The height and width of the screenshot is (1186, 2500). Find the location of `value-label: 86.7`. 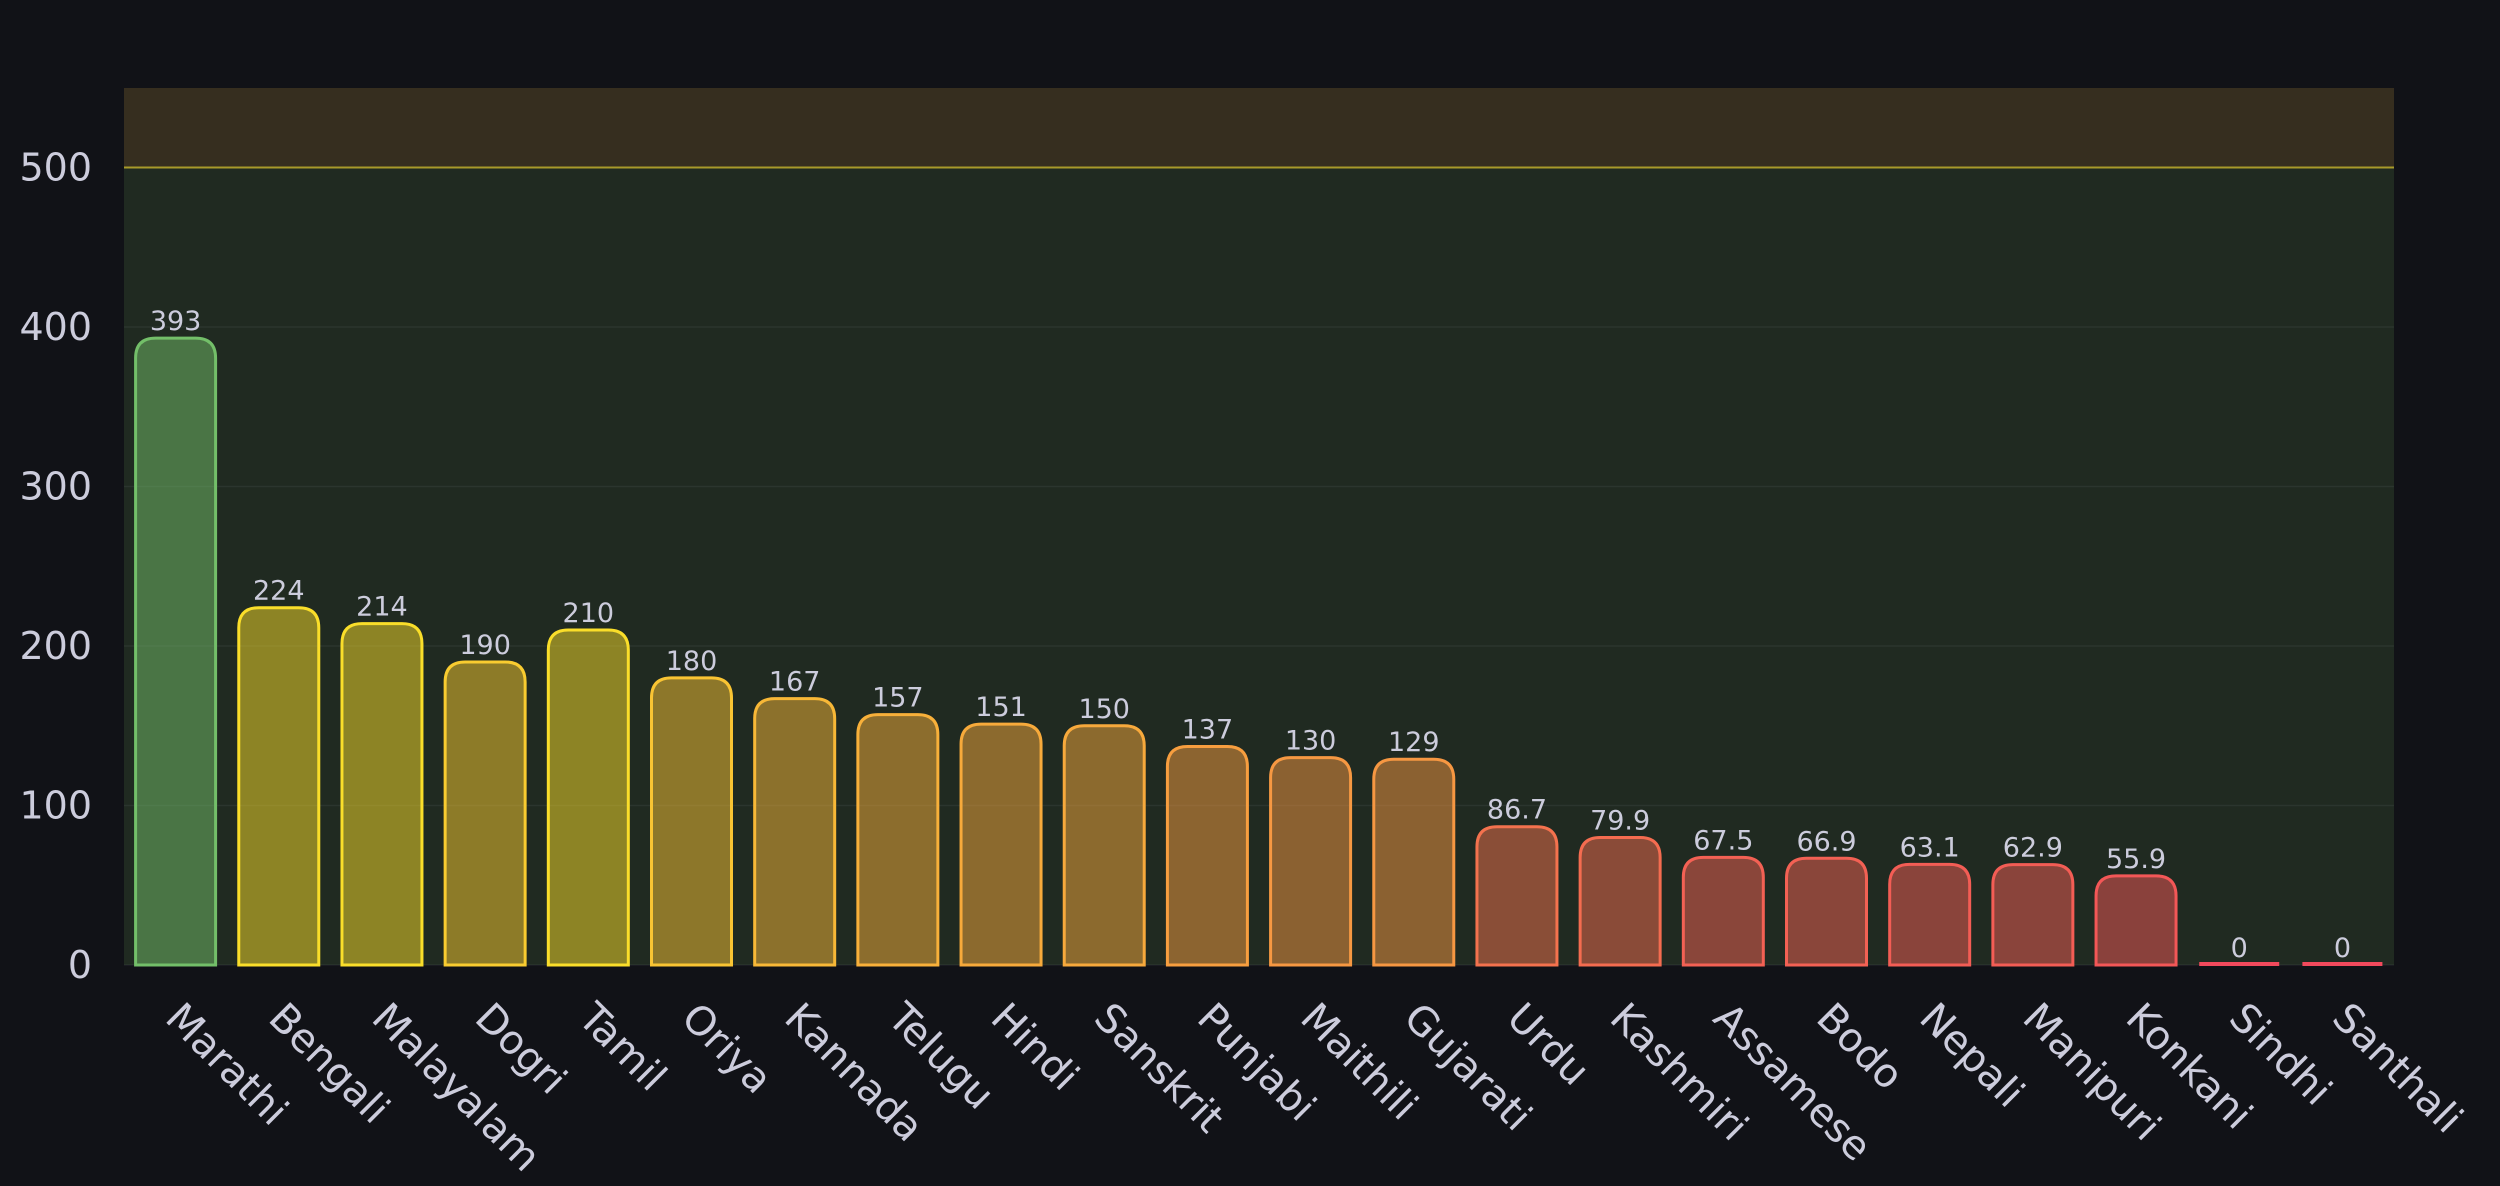

value-label: 86.7 is located at coordinates (1517, 810).